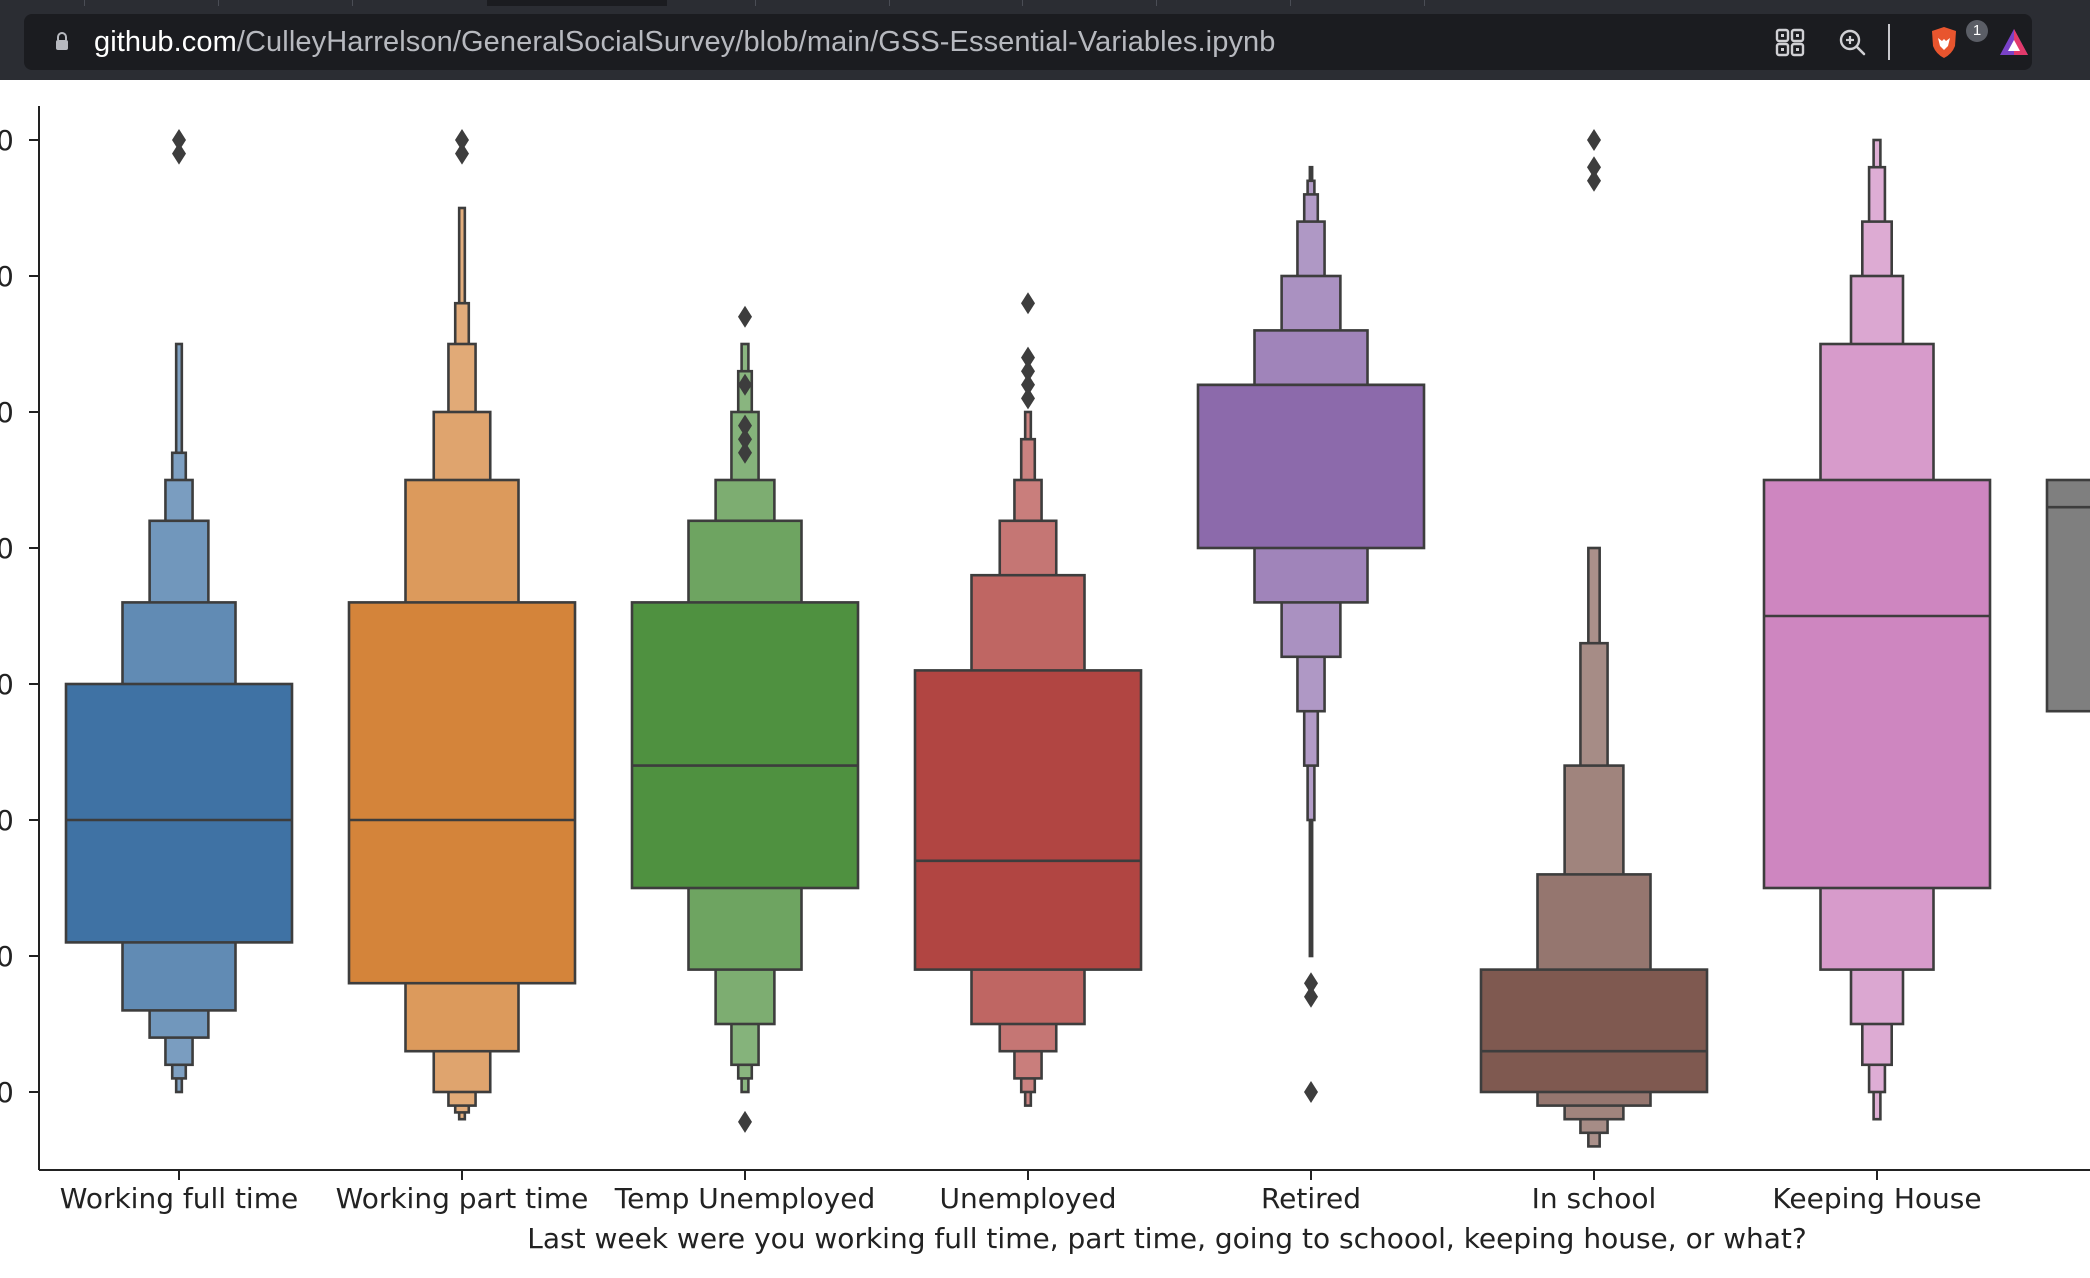  I want to click on qr-code-icon, so click(1790, 42).